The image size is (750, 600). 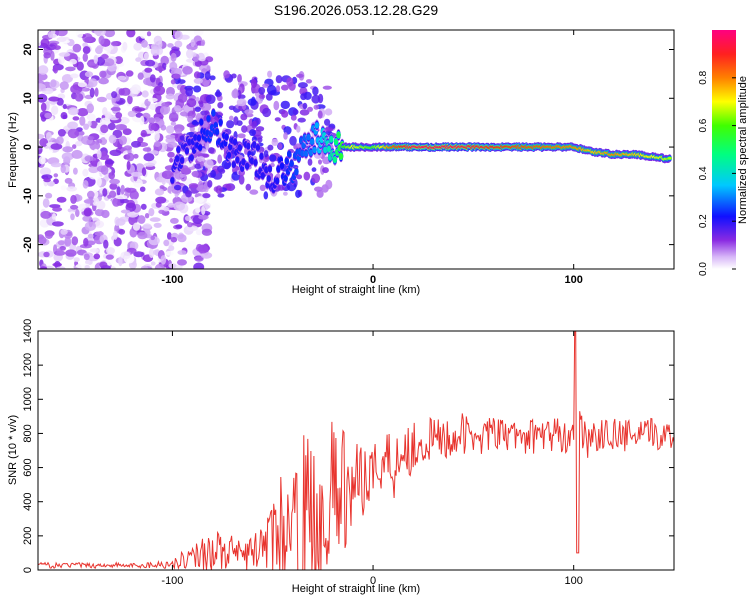 I want to click on colorbar-tick-label: 0.2, so click(x=703, y=221).